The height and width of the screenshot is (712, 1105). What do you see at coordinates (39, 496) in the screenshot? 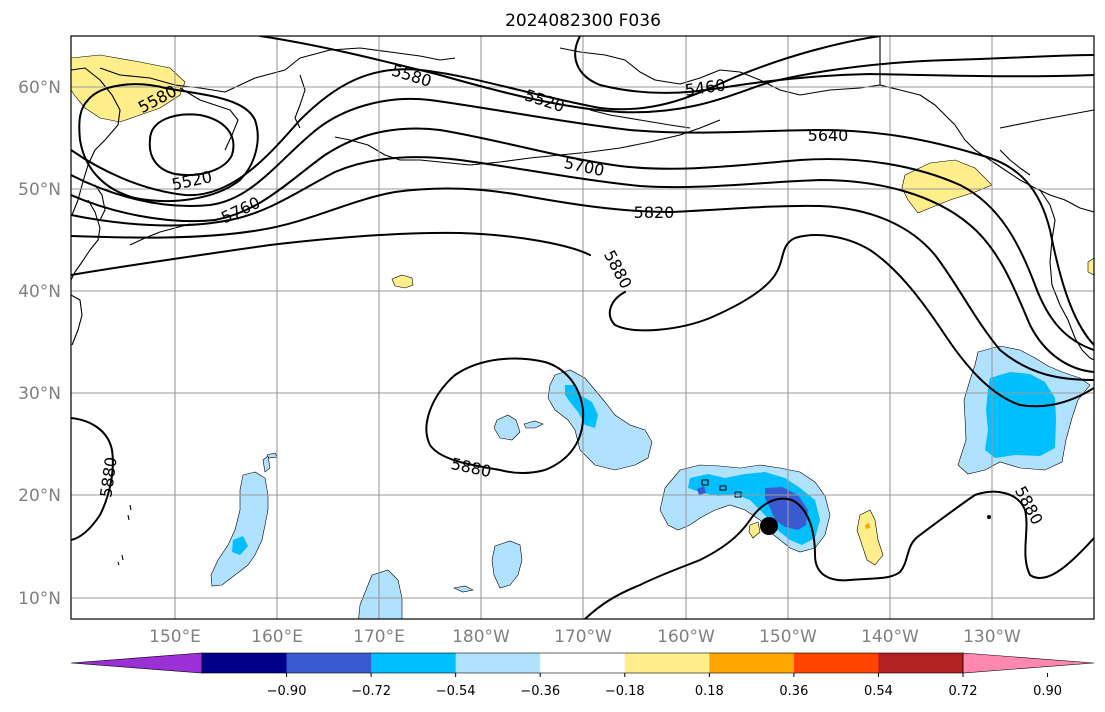
I see `lat-label: 20°N` at bounding box center [39, 496].